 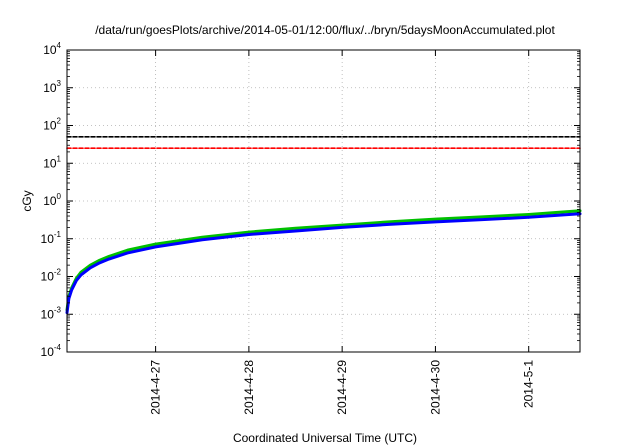 What do you see at coordinates (325, 438) in the screenshot?
I see `x-axis-label: Coordinated Universal Time (UTC)` at bounding box center [325, 438].